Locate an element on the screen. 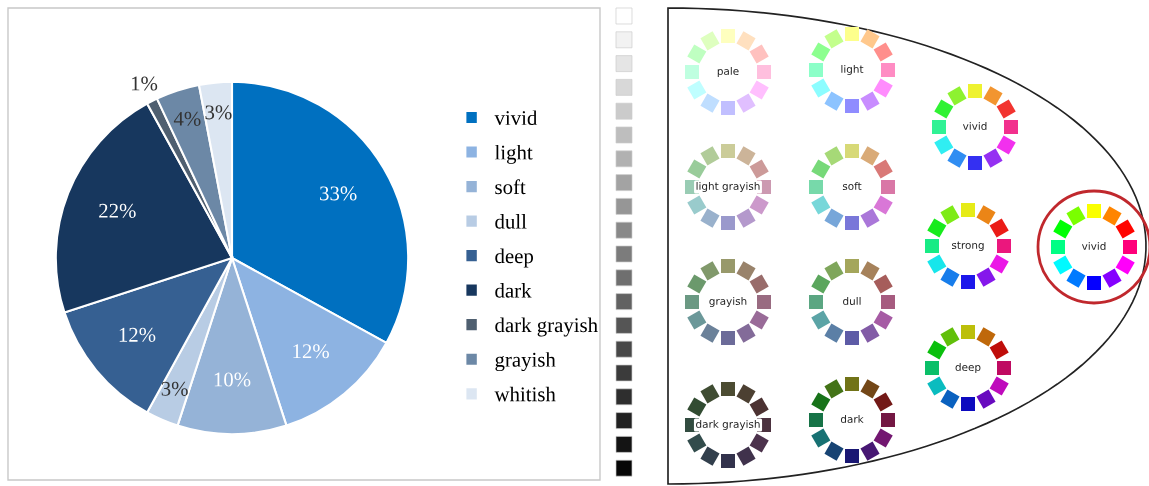  text: deep is located at coordinates (968, 368).